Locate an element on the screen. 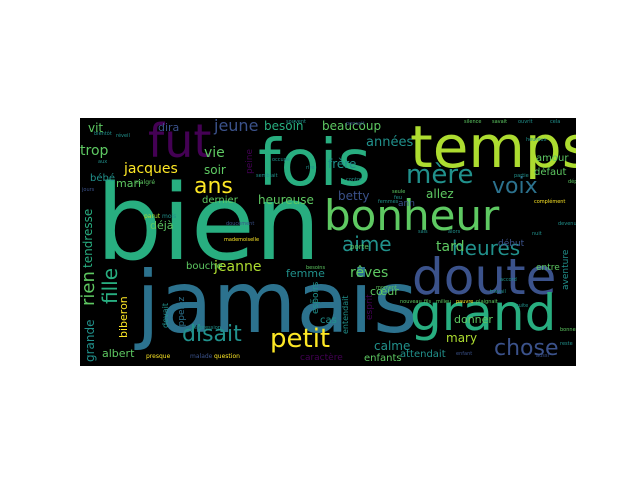 The image size is (640, 480). word-souvent: souvent is located at coordinates (296, 122).